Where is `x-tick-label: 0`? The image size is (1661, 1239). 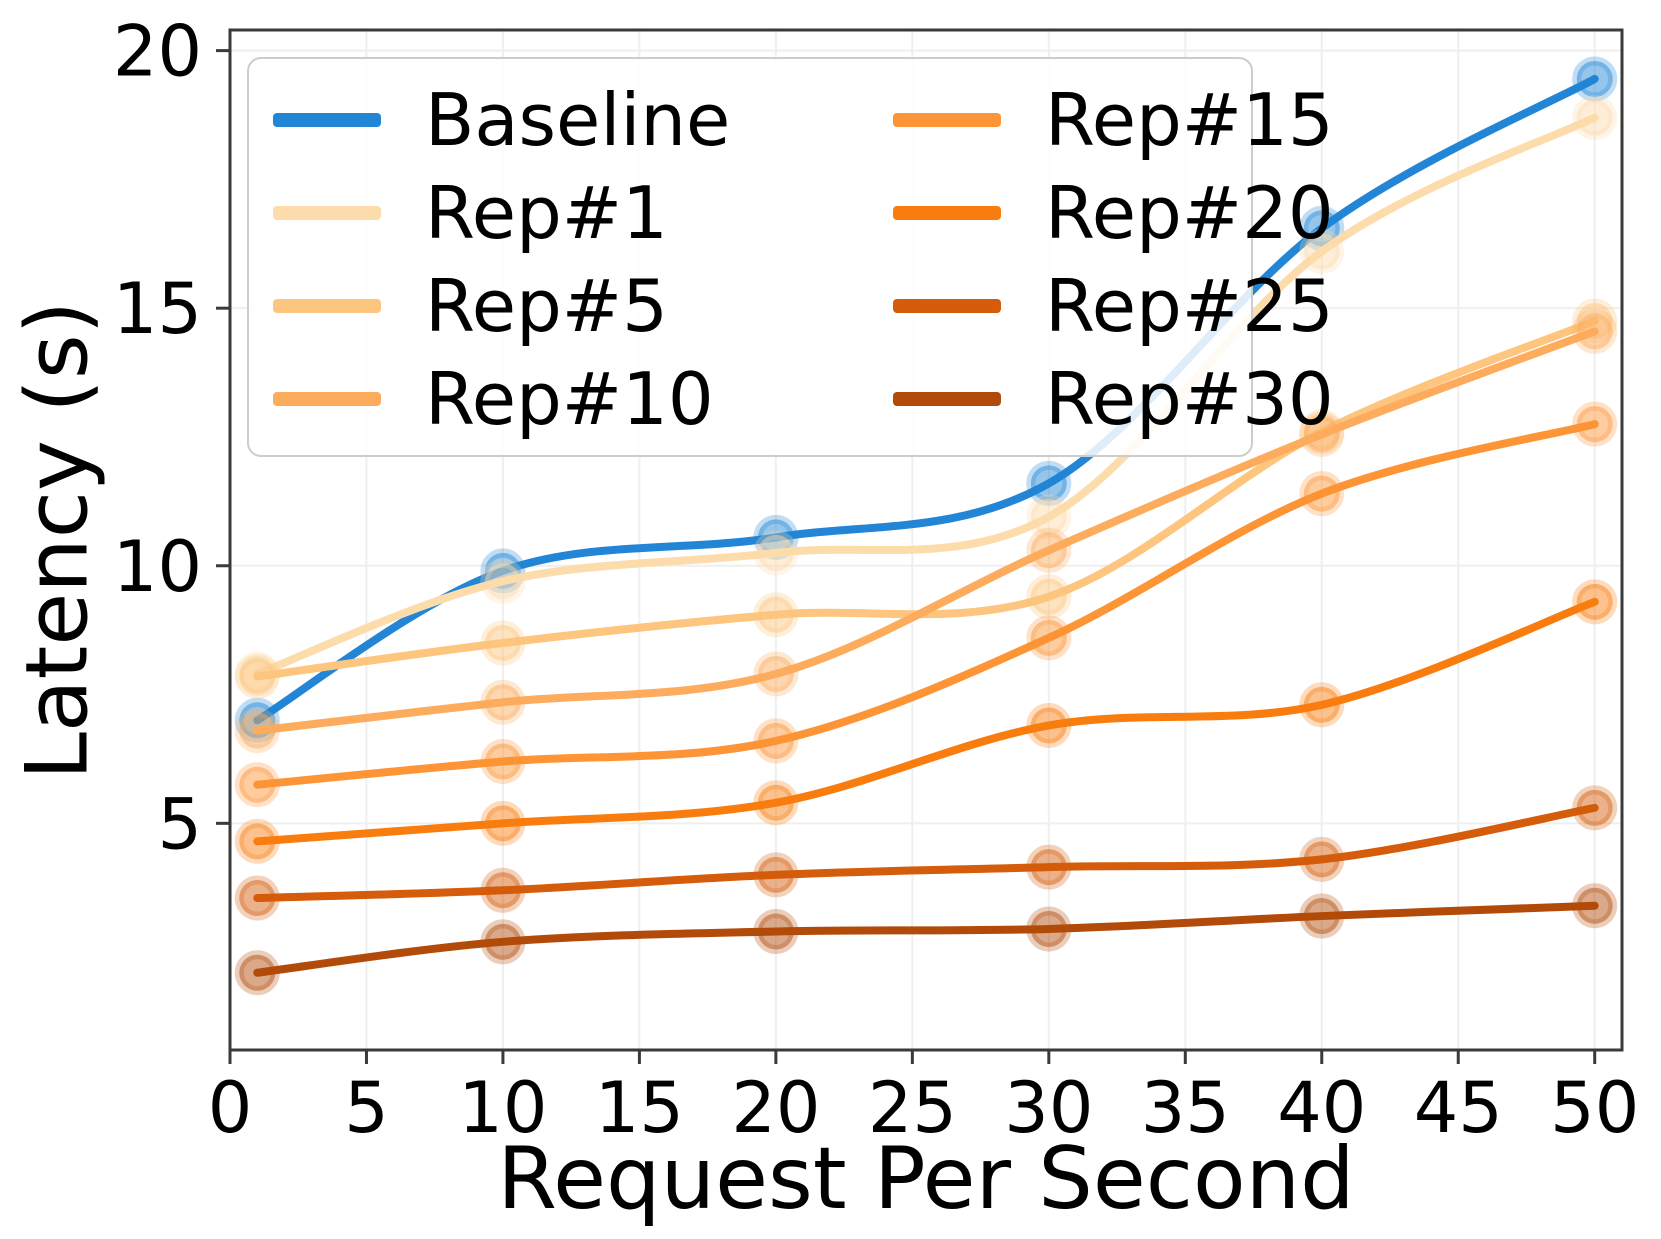 x-tick-label: 0 is located at coordinates (230, 1108).